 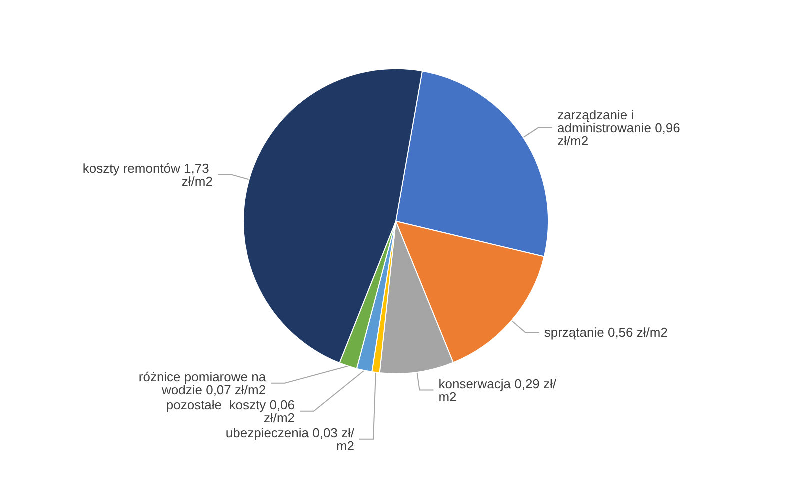 I want to click on slice-label: konserwacja 0,29 zł/m2, so click(x=497, y=390).